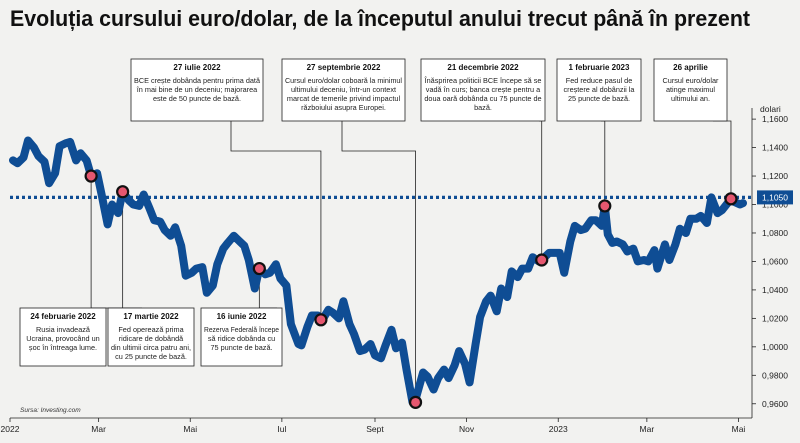  What do you see at coordinates (151, 329) in the screenshot?
I see `annotation-text-line: Fed operează prima` at bounding box center [151, 329].